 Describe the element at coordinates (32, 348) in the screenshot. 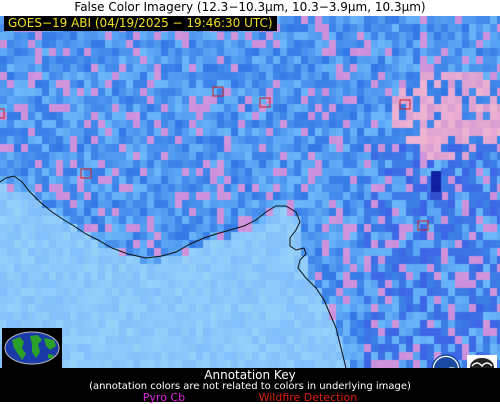

I see `earth-globe-icon` at that location.